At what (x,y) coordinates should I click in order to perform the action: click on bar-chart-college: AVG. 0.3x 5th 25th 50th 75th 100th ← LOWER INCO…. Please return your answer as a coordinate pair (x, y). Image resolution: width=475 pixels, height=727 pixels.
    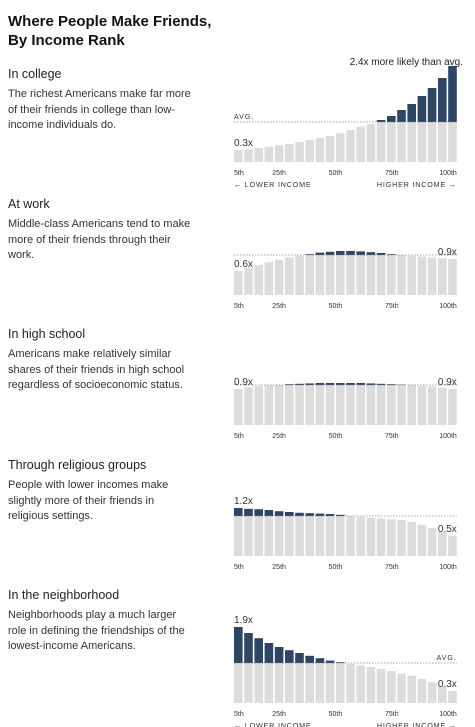
    Looking at the image, I should click on (345, 127).